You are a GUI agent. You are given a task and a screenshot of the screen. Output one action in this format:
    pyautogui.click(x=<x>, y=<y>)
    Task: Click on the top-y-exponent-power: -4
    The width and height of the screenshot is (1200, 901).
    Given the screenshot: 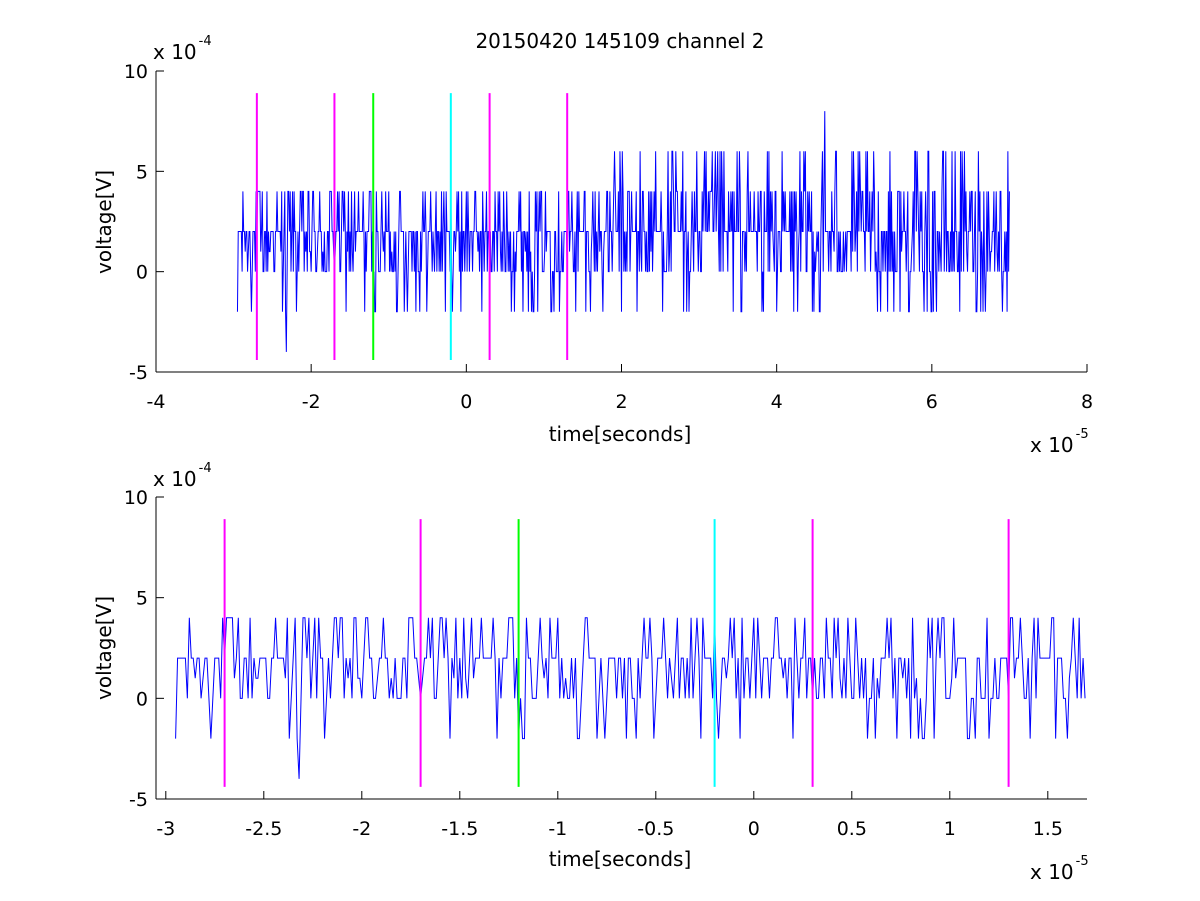 What is the action you would take?
    pyautogui.click(x=205, y=41)
    